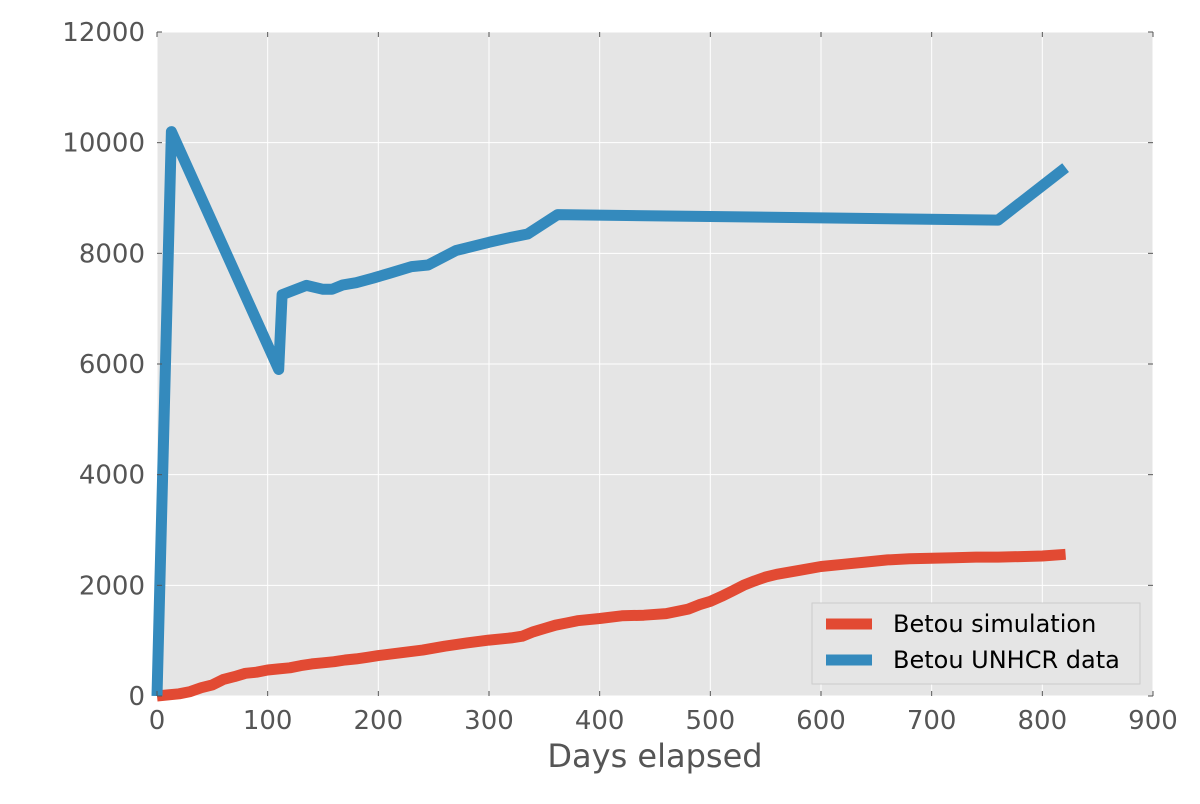 The width and height of the screenshot is (1200, 804). What do you see at coordinates (821, 721) in the screenshot?
I see `x-tick-label: 600` at bounding box center [821, 721].